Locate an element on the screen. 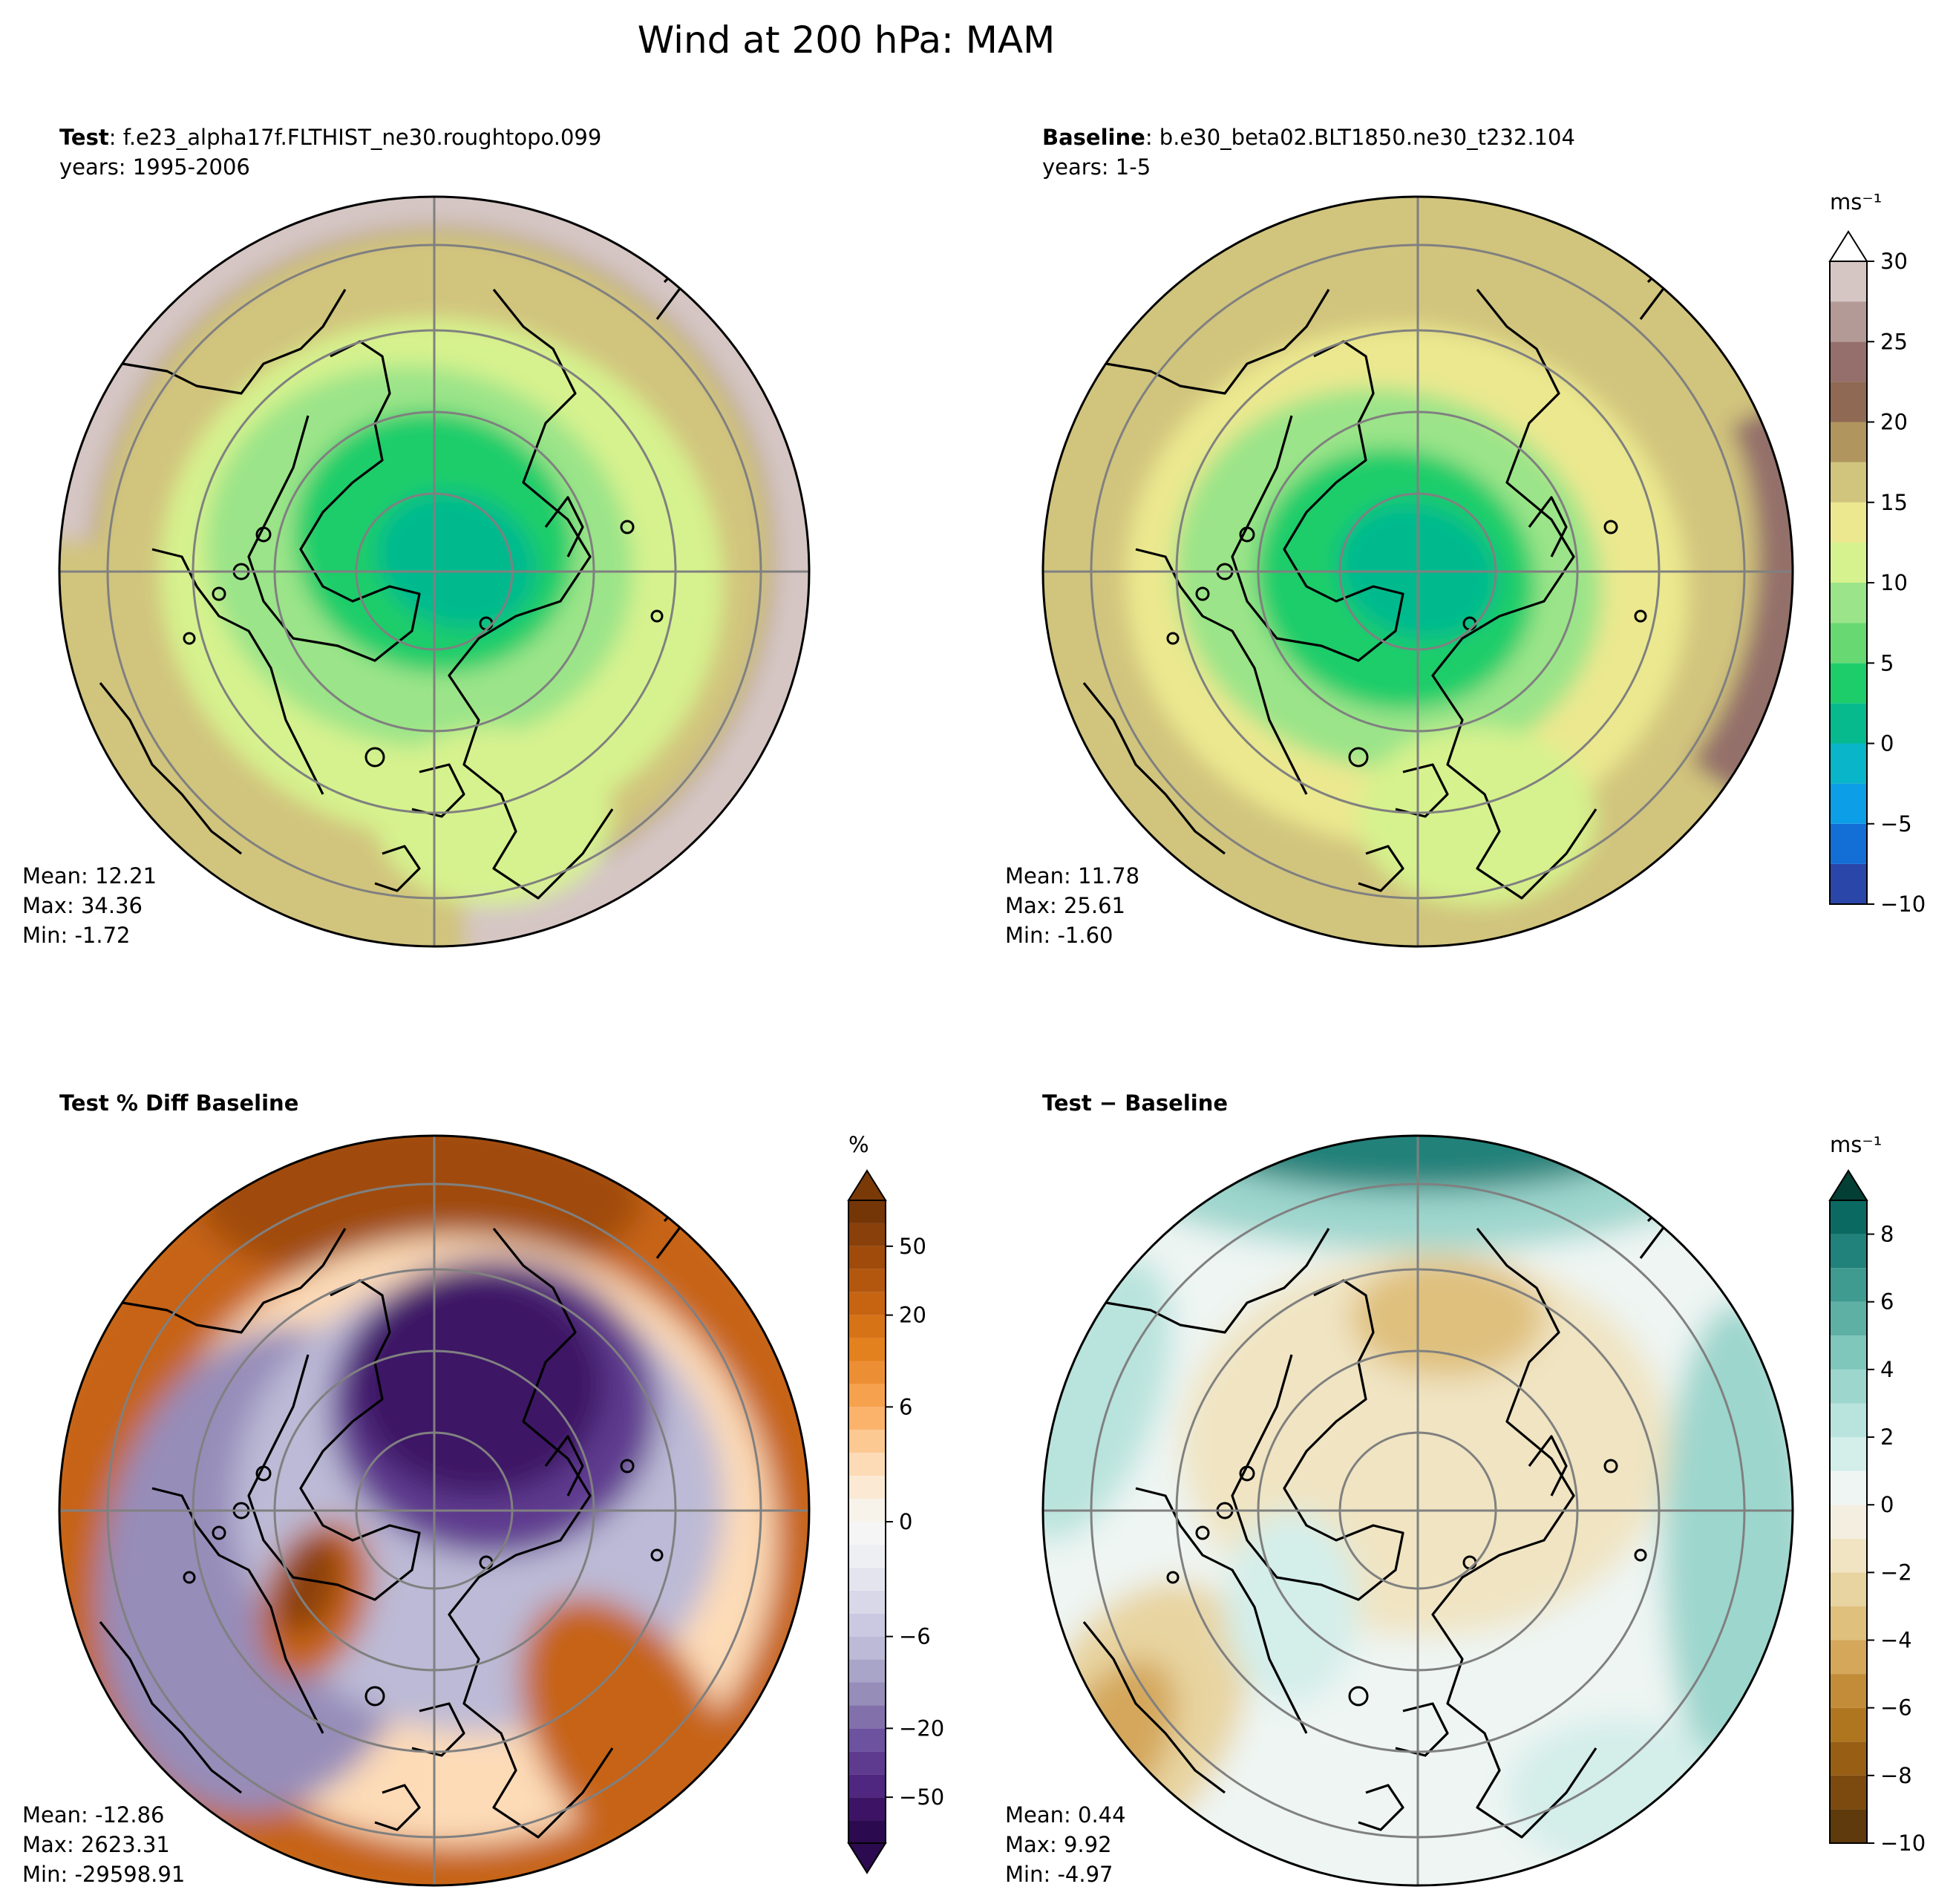 This screenshot has width=1956, height=1904. panel-baseline-coastlines is located at coordinates (1399, 568).